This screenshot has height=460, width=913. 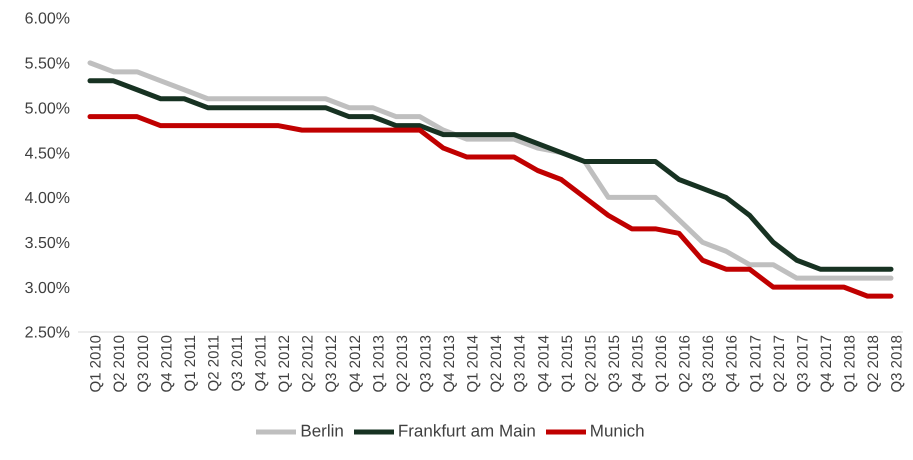 I want to click on x-tick-label: Q1 2018, so click(x=850, y=364).